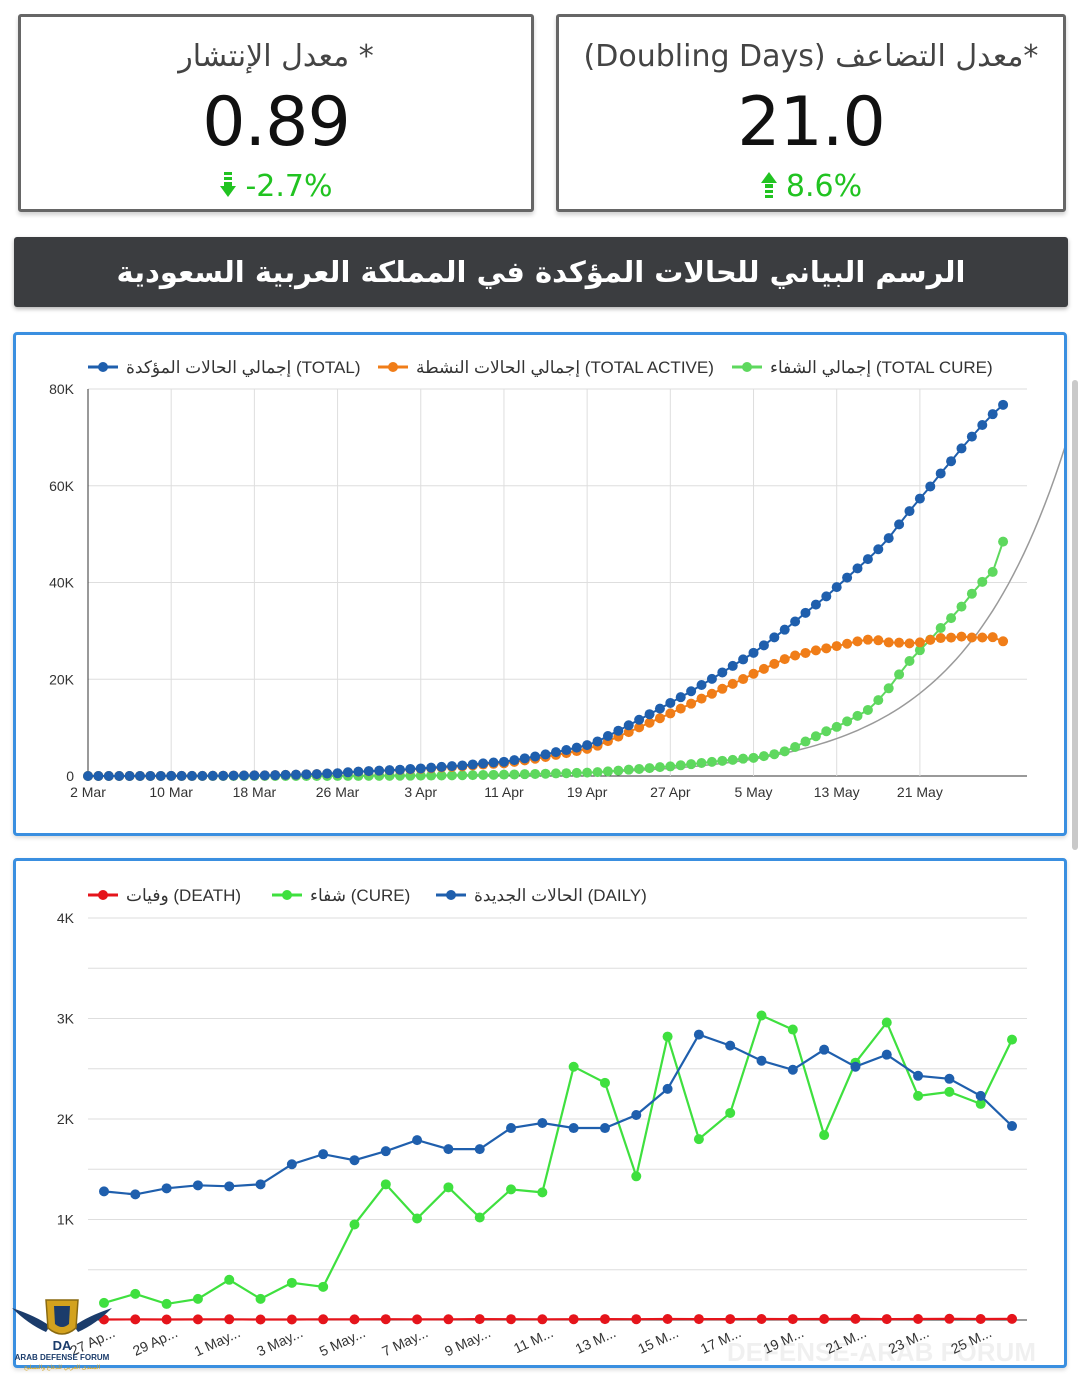  What do you see at coordinates (565, 367) in the screenshot?
I see `legend-label: إجمالي الحالات النشطة (TOTAL ACTIVE)` at bounding box center [565, 367].